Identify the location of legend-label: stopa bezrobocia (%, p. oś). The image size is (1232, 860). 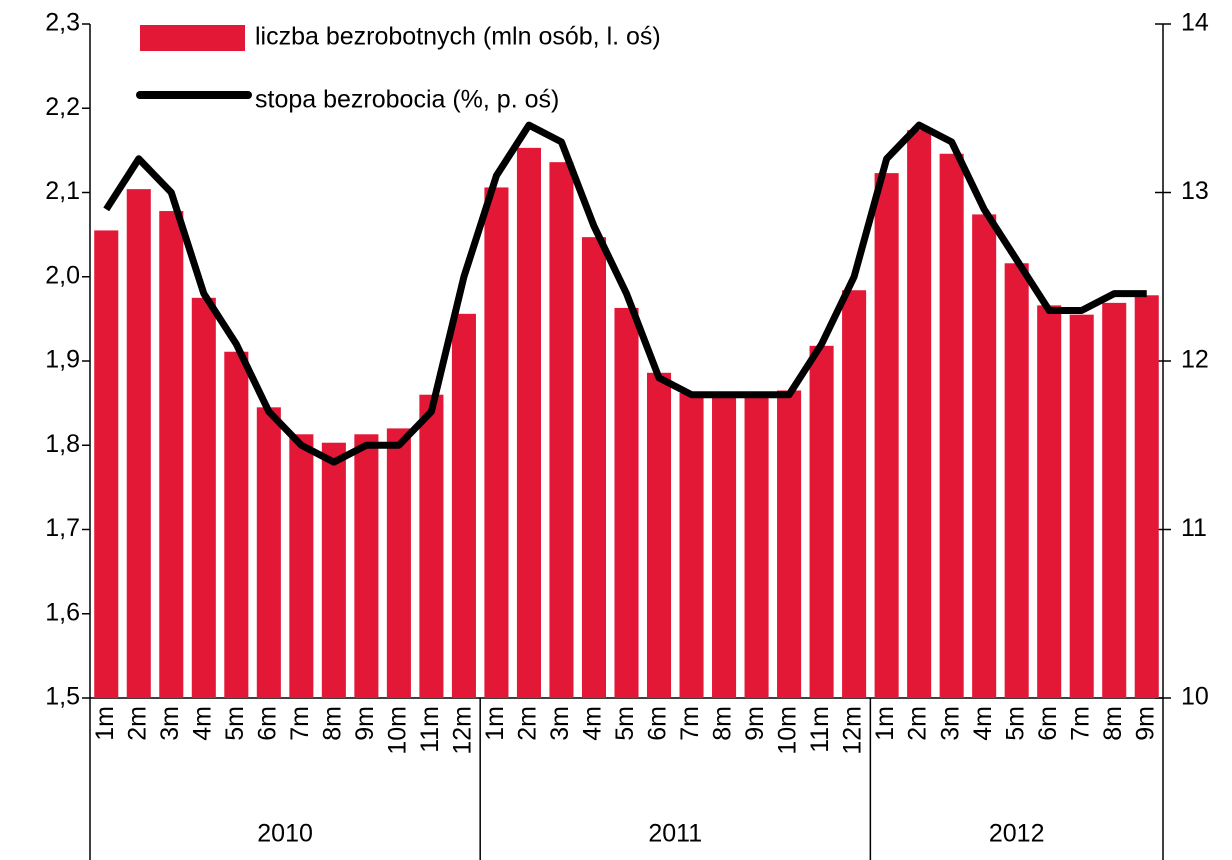
(407, 100).